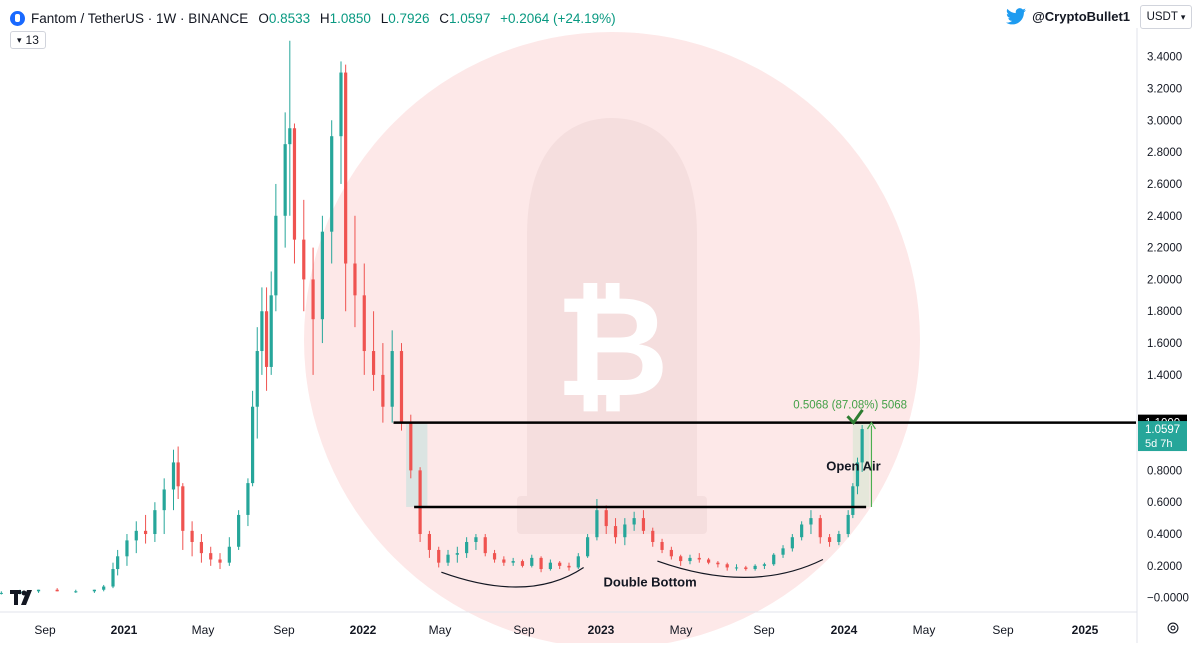 This screenshot has height=648, width=1200. What do you see at coordinates (1164, 280) in the screenshot?
I see `y-tick-label: 2.0000` at bounding box center [1164, 280].